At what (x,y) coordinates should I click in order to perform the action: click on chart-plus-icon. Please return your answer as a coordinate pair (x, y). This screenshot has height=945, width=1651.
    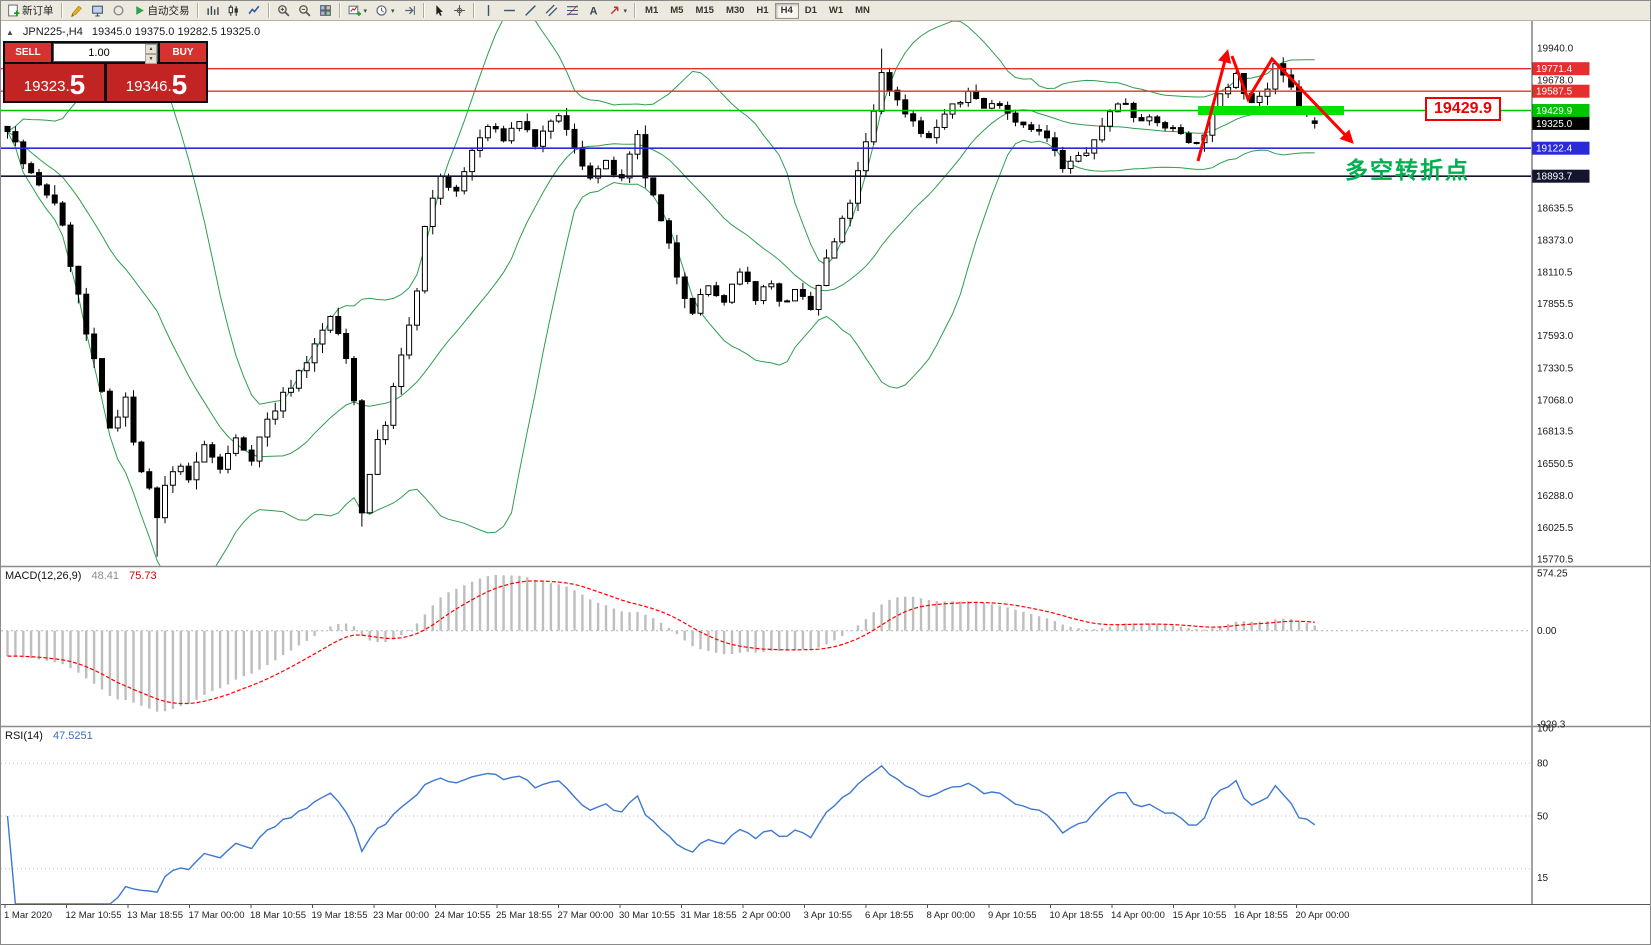
    Looking at the image, I should click on (354, 10).